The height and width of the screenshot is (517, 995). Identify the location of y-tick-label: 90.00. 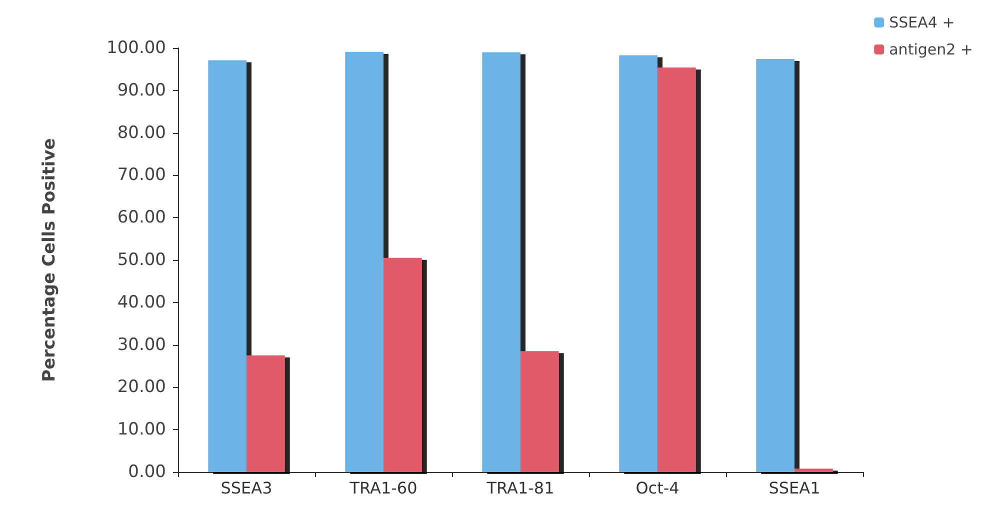
(141, 90).